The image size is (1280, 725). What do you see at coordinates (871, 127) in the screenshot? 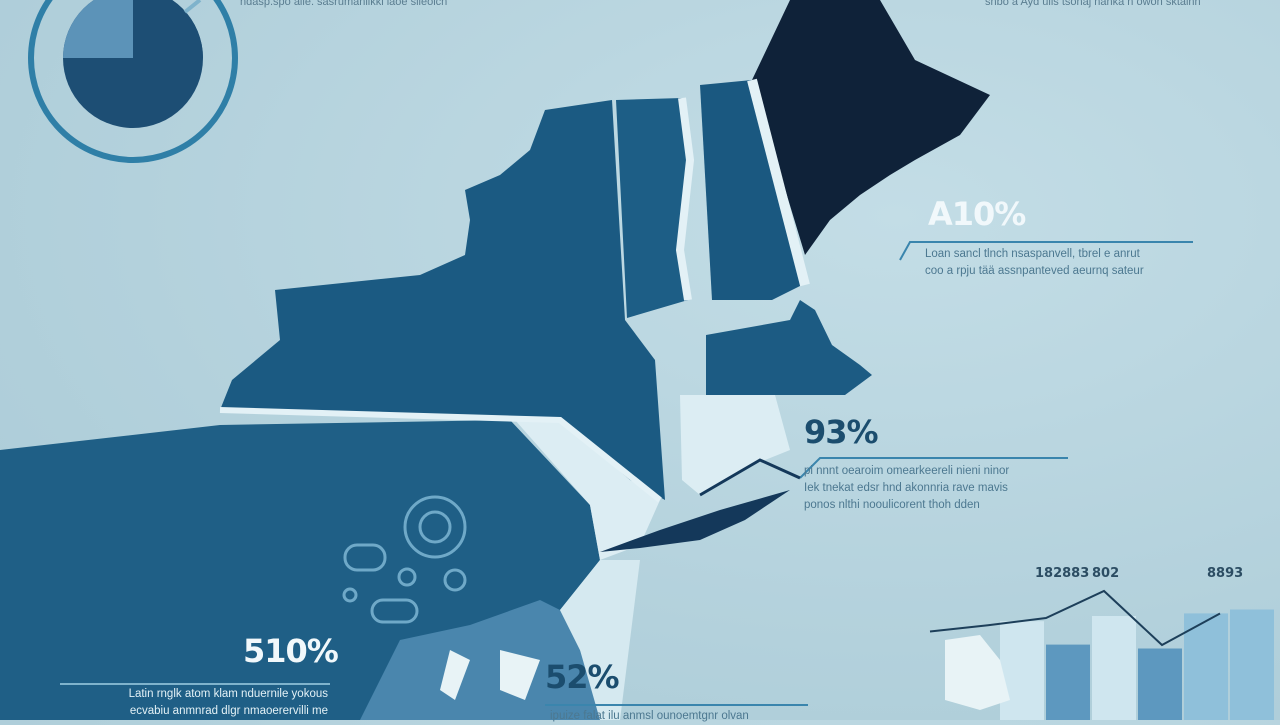
I see `state-maine` at bounding box center [871, 127].